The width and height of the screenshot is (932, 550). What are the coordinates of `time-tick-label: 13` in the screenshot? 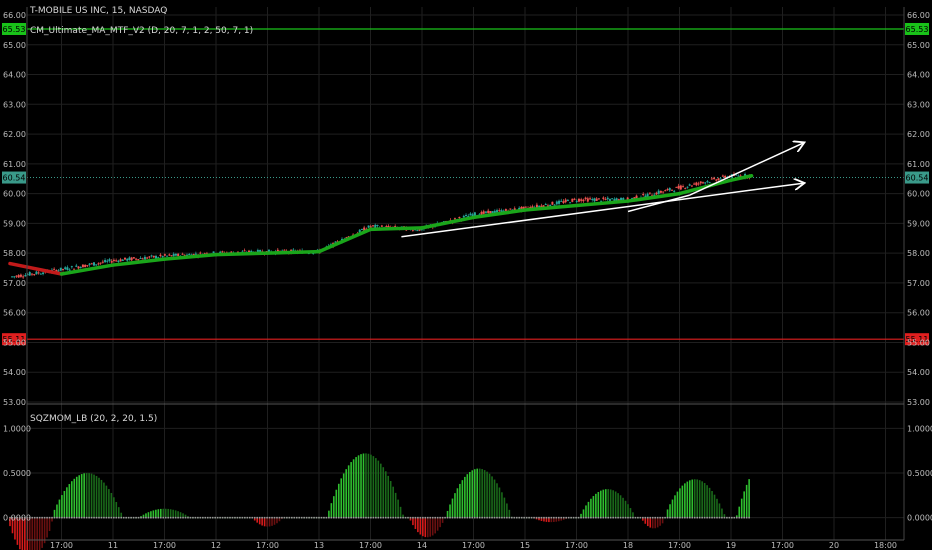 It's located at (319, 545).